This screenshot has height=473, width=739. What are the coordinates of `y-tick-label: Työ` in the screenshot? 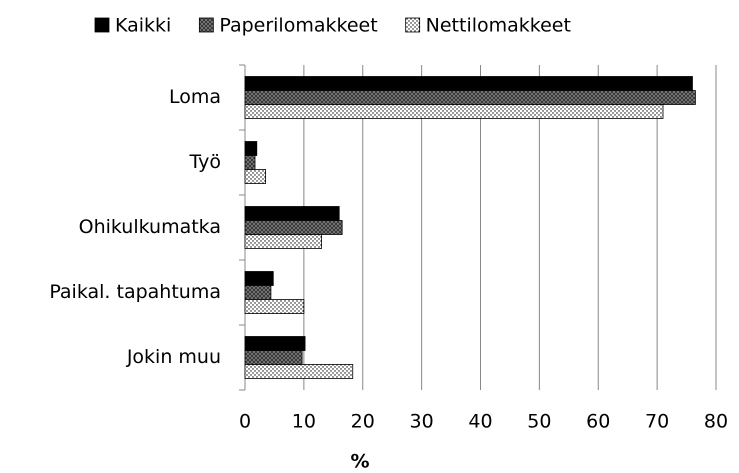 It's located at (204, 162).